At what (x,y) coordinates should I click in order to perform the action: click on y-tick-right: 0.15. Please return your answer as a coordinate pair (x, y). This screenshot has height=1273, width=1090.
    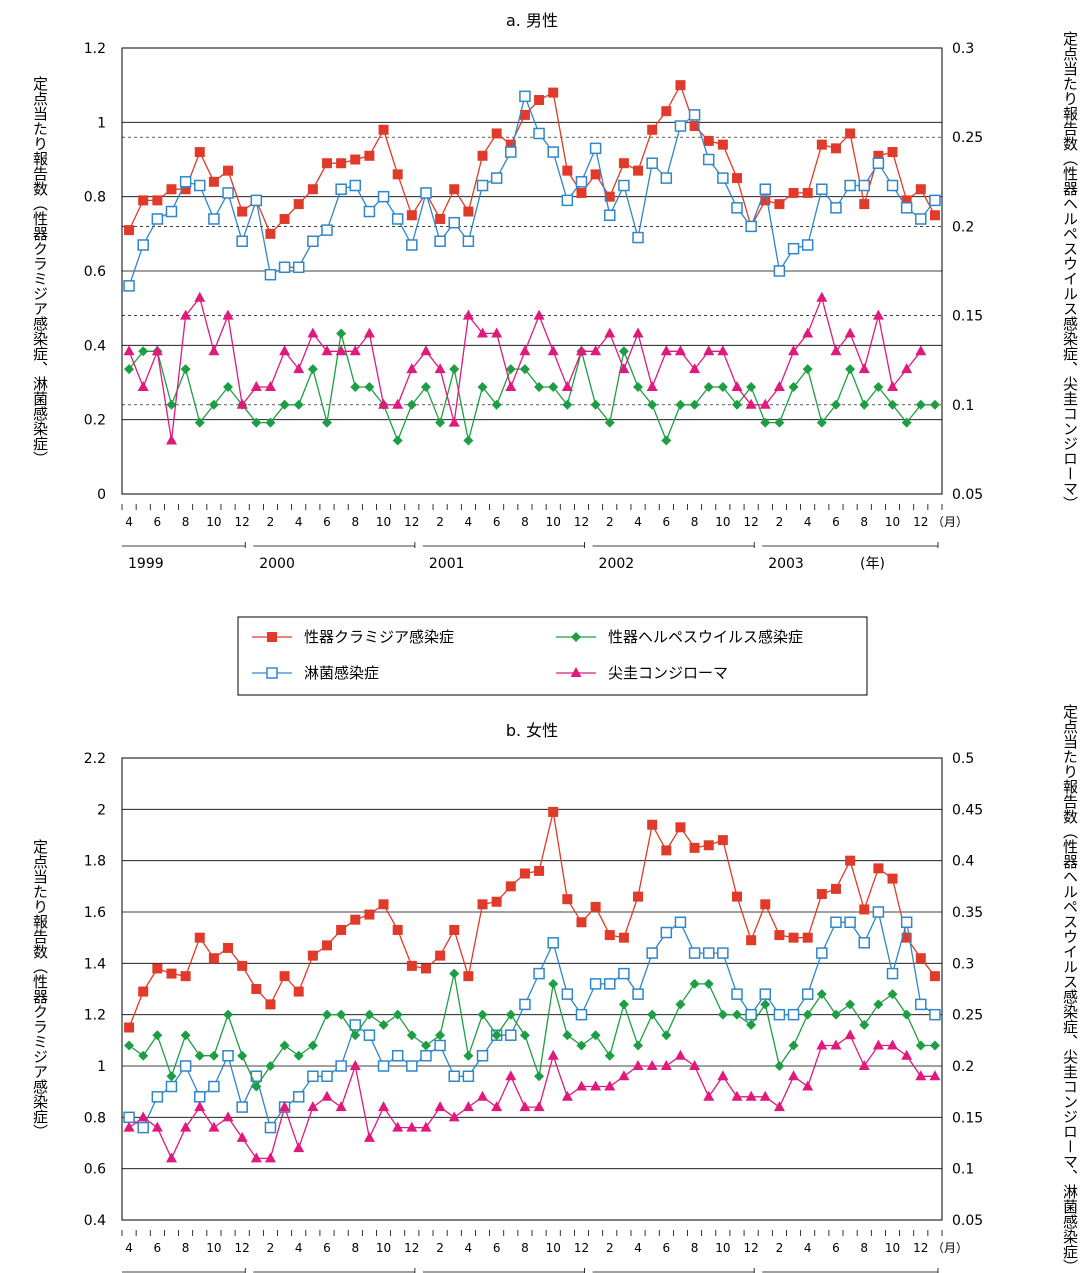
    Looking at the image, I should click on (967, 1118).